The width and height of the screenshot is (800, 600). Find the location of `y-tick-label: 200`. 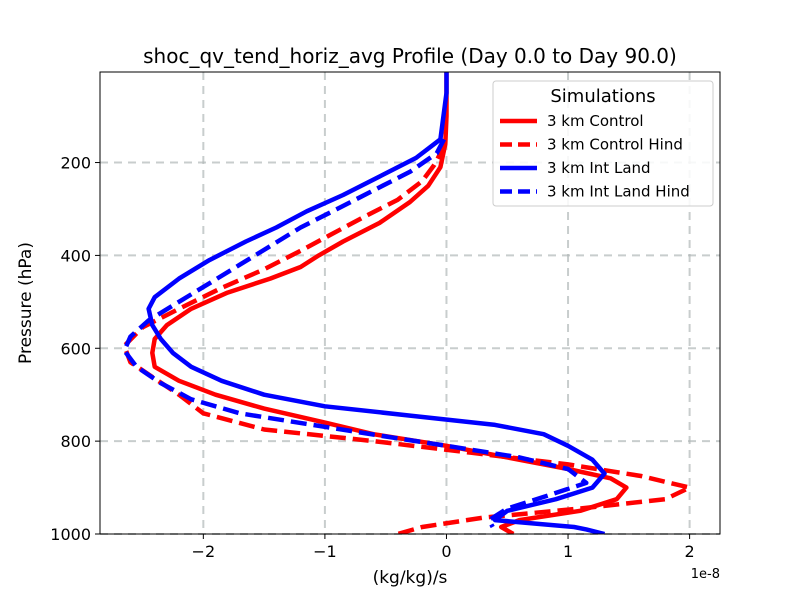

y-tick-label: 200 is located at coordinates (75, 163).